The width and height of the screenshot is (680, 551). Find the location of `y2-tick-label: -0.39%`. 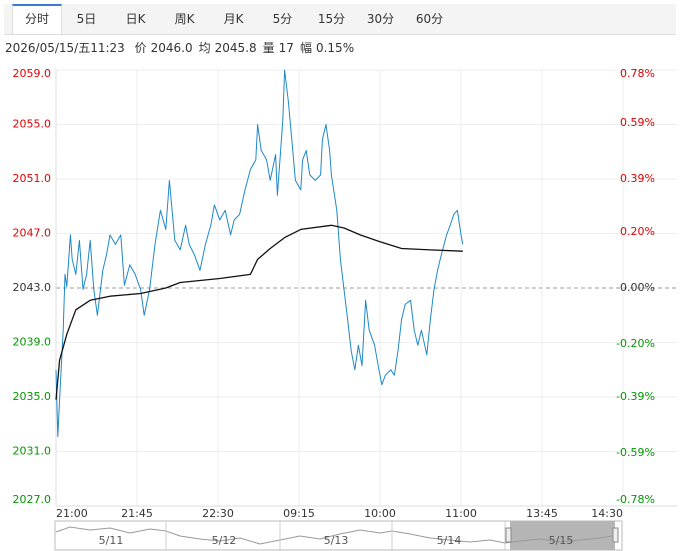

y2-tick-label: -0.39% is located at coordinates (635, 396).